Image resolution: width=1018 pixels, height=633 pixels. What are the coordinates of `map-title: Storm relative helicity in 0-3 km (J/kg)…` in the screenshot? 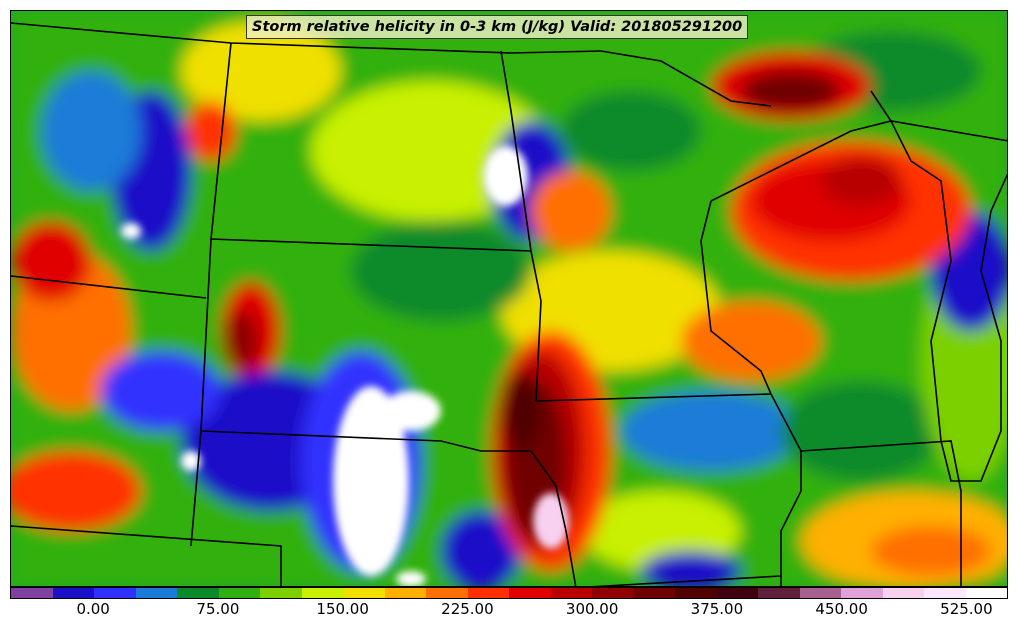 It's located at (497, 27).